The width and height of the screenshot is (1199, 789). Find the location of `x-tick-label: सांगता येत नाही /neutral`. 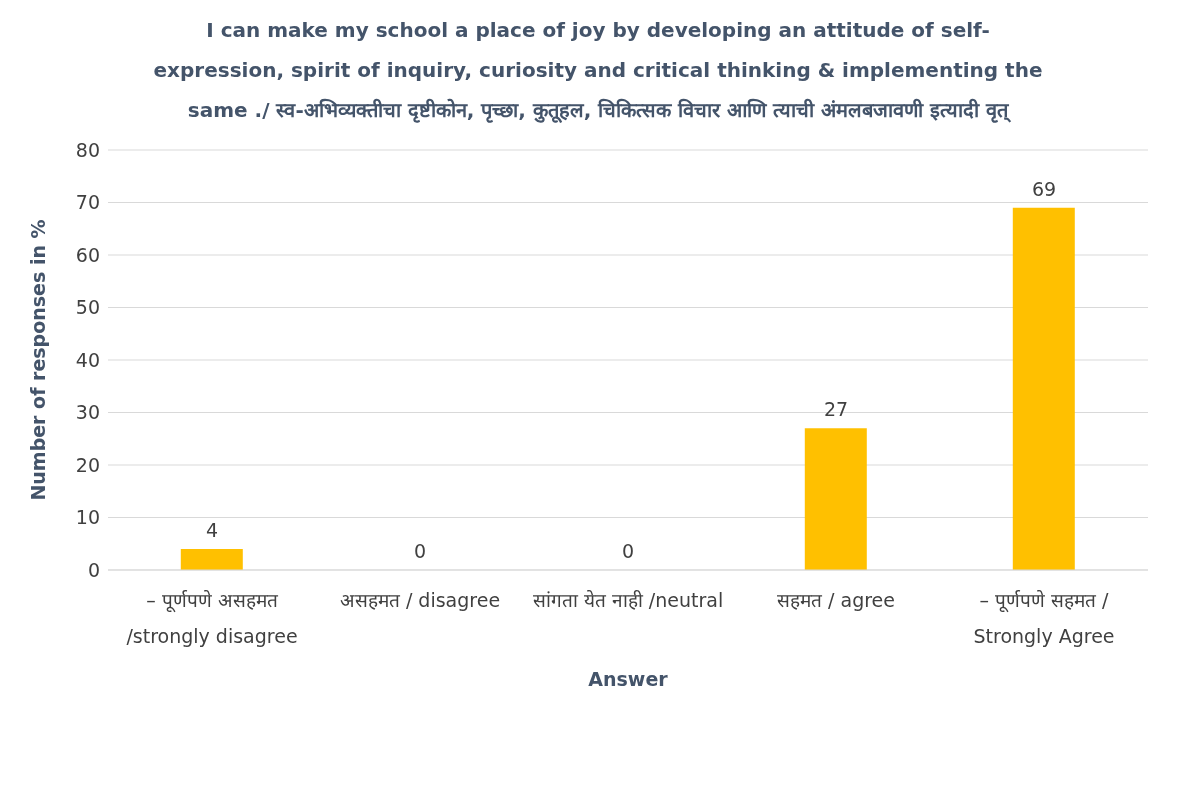

x-tick-label: सांगता येत नाही /neutral is located at coordinates (628, 600).